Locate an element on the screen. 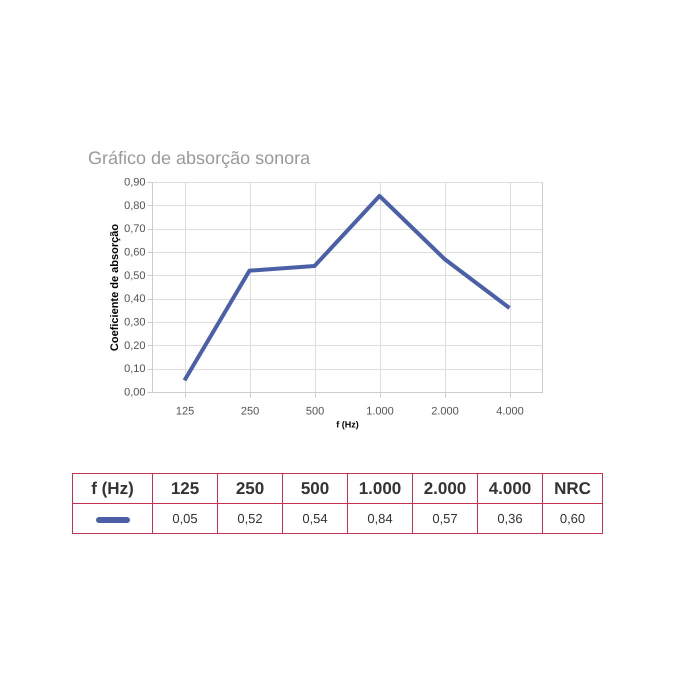 This screenshot has width=680, height=680. y-tick-label: 0,20 is located at coordinates (135, 346).